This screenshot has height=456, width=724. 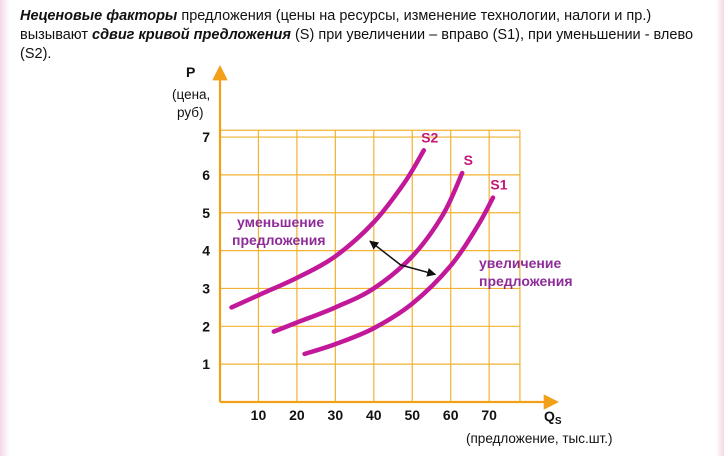 I want to click on y-tick-label-3: 4, so click(x=206, y=251).